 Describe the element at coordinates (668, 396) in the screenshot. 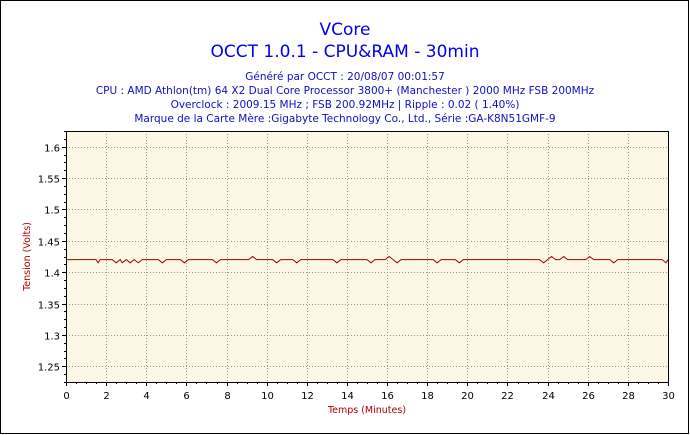

I see `x-tick-label: 30` at that location.